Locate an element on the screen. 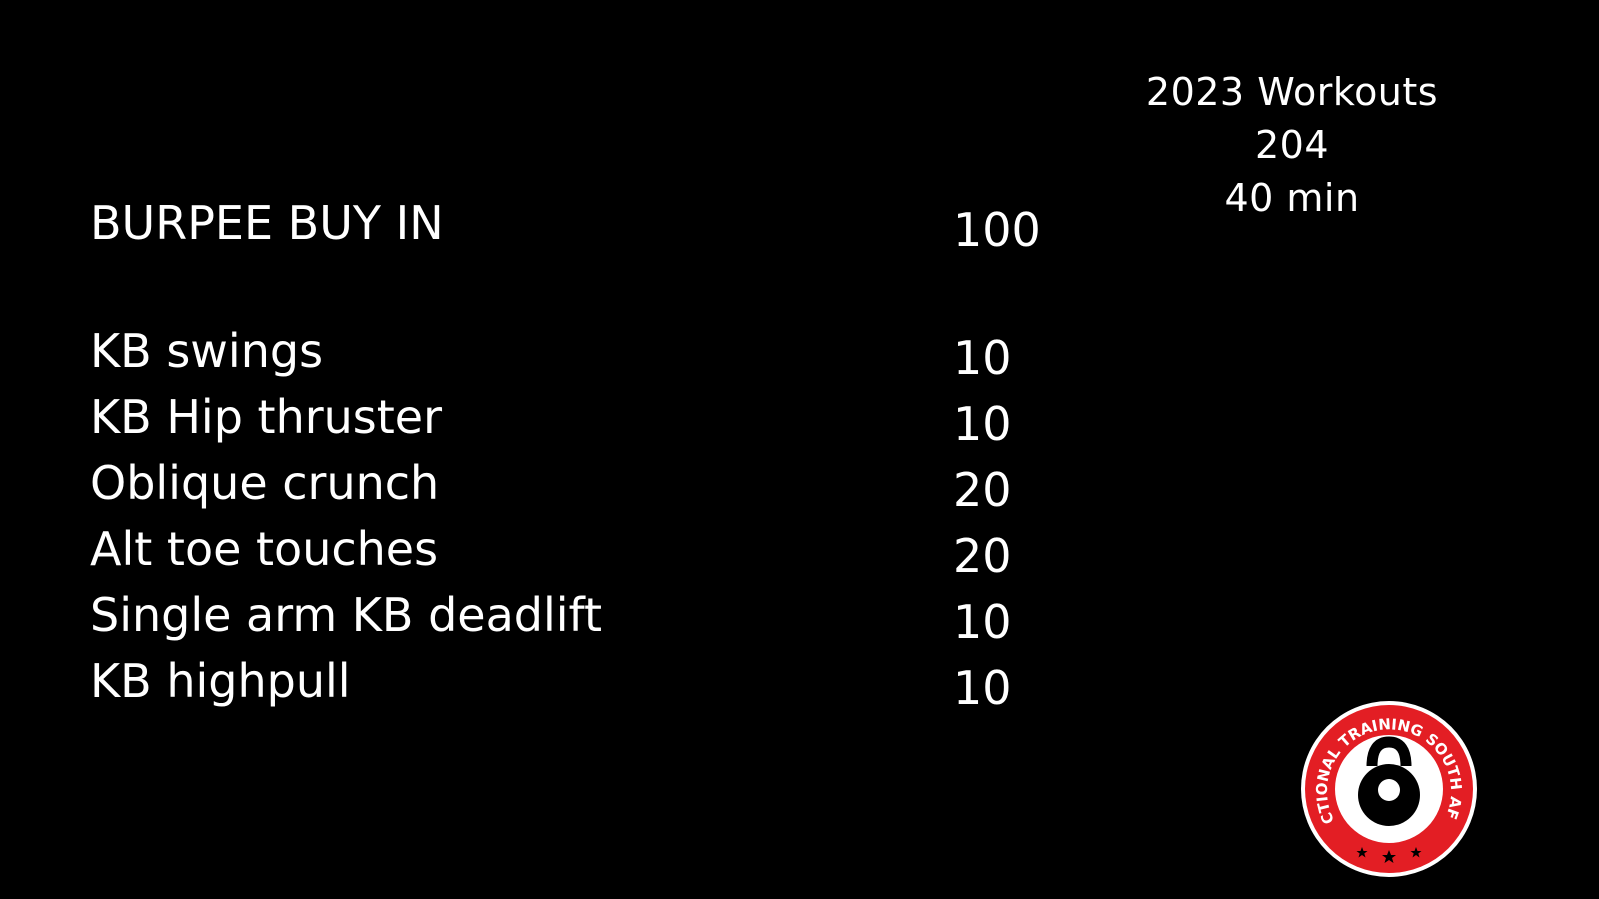  logo-stars is located at coordinates (1389, 855).